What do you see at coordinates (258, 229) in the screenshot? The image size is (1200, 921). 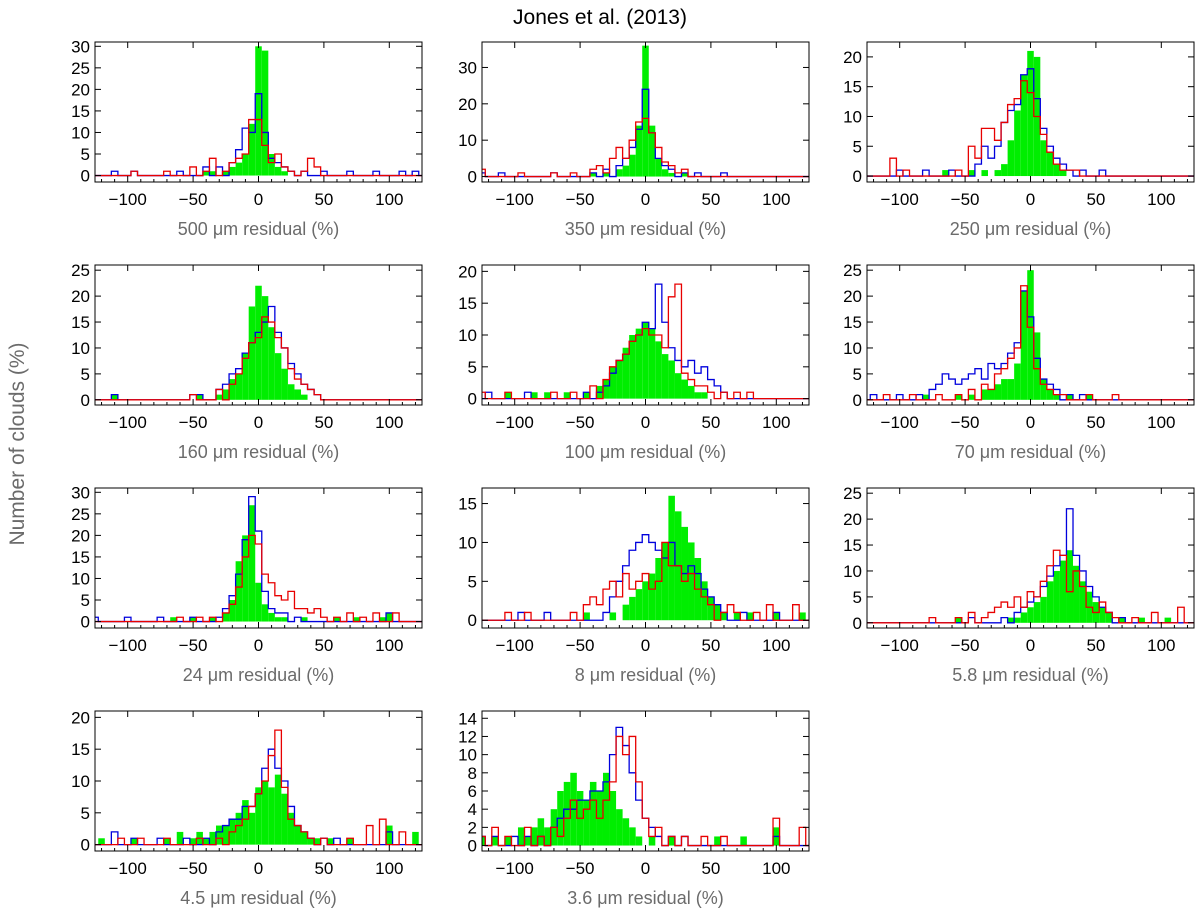 I see `x-axis-label: 500 μm residual (%)` at bounding box center [258, 229].